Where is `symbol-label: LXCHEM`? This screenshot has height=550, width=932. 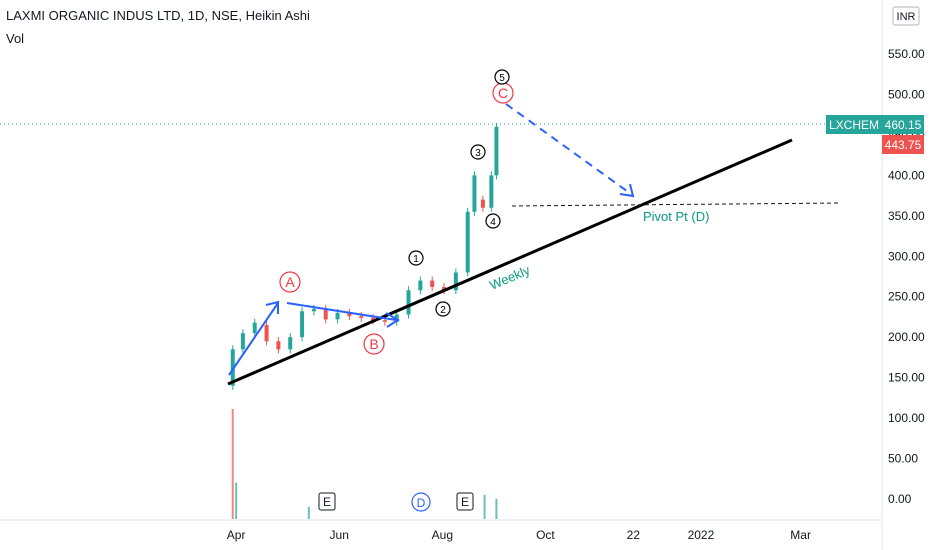 symbol-label: LXCHEM is located at coordinates (854, 125).